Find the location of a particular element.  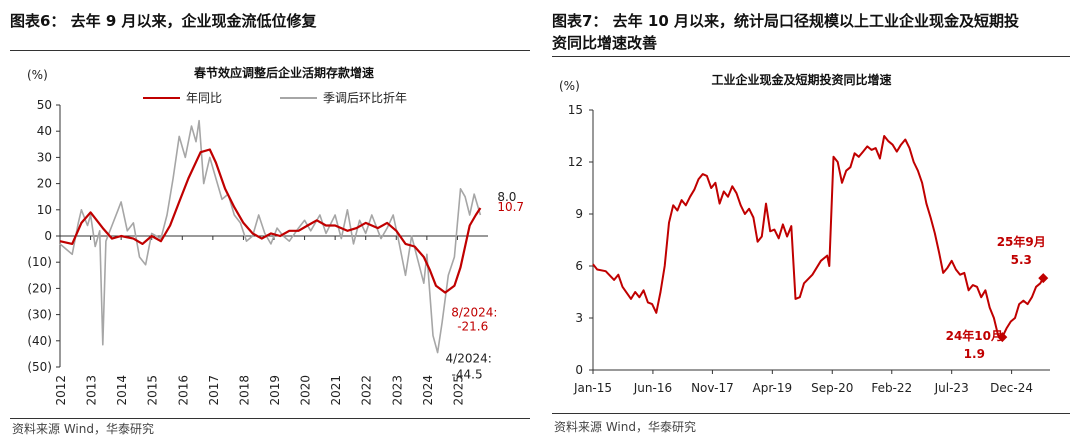

highlight-label-value: 1.9 is located at coordinates (974, 354).